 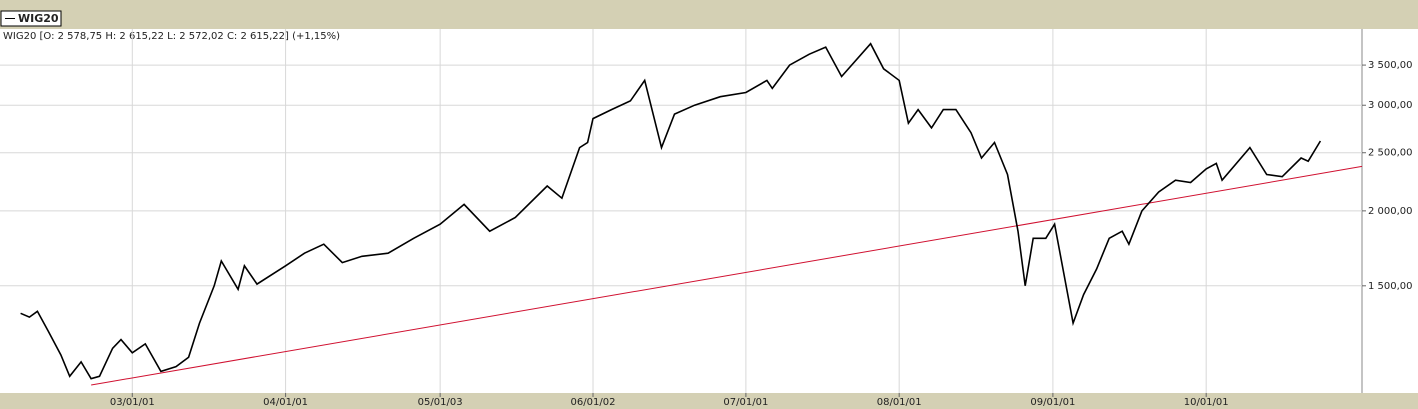 I want to click on x-tick-label: 10/01/01, so click(x=1206, y=402).